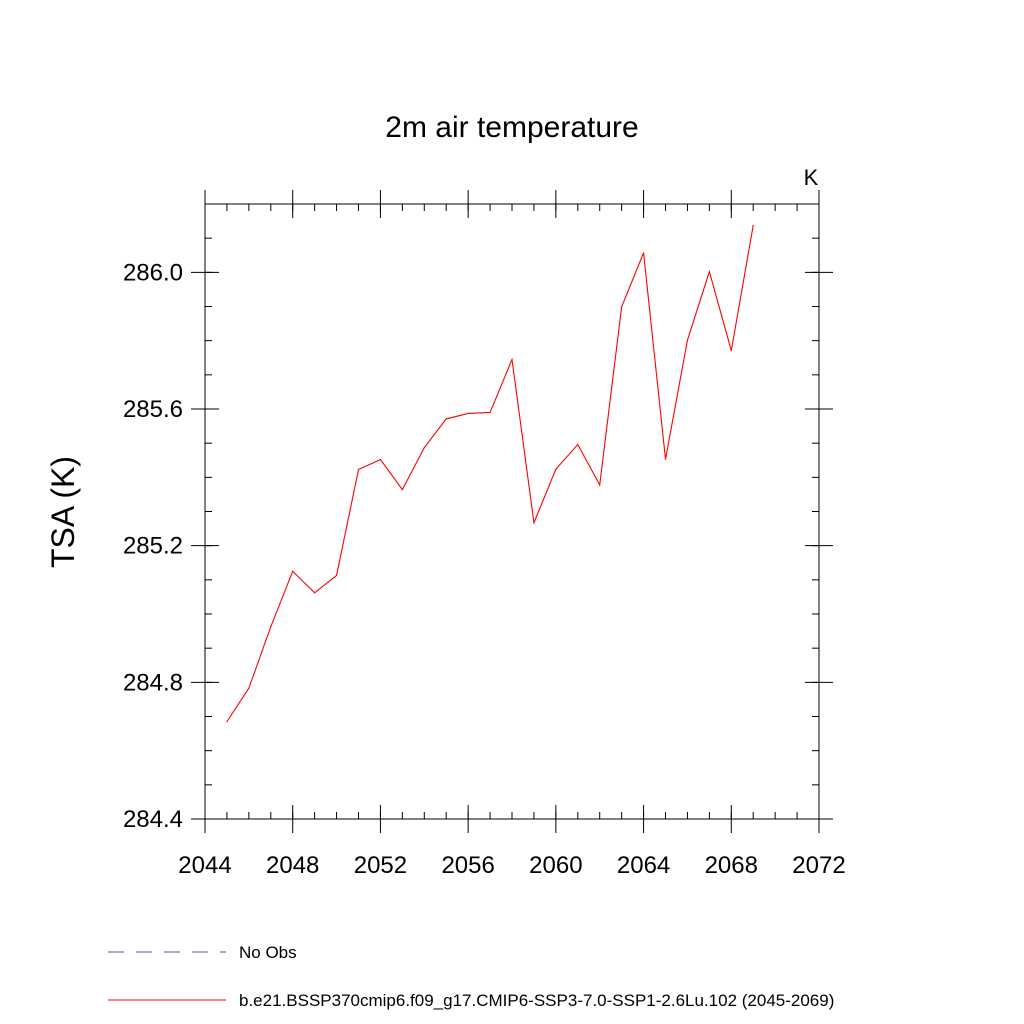 This screenshot has height=1024, width=1024. What do you see at coordinates (153, 819) in the screenshot?
I see `y-tick-label: 284.4` at bounding box center [153, 819].